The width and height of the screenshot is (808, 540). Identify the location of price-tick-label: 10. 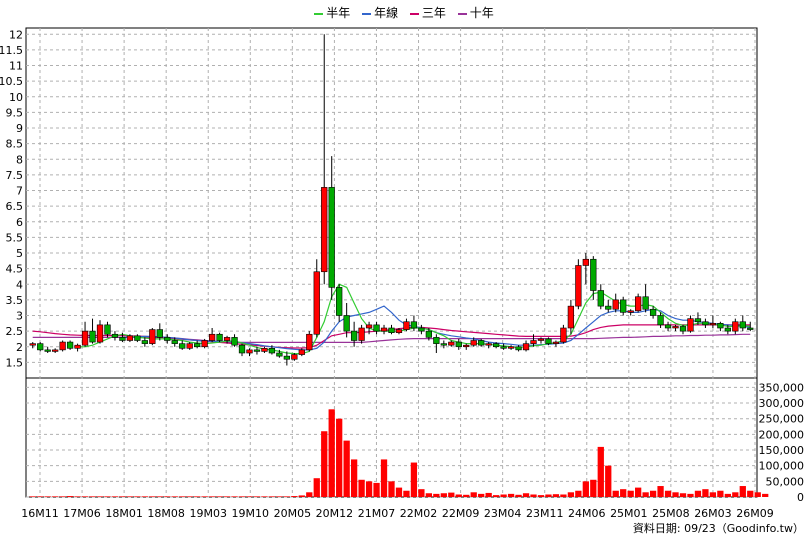
(16, 97).